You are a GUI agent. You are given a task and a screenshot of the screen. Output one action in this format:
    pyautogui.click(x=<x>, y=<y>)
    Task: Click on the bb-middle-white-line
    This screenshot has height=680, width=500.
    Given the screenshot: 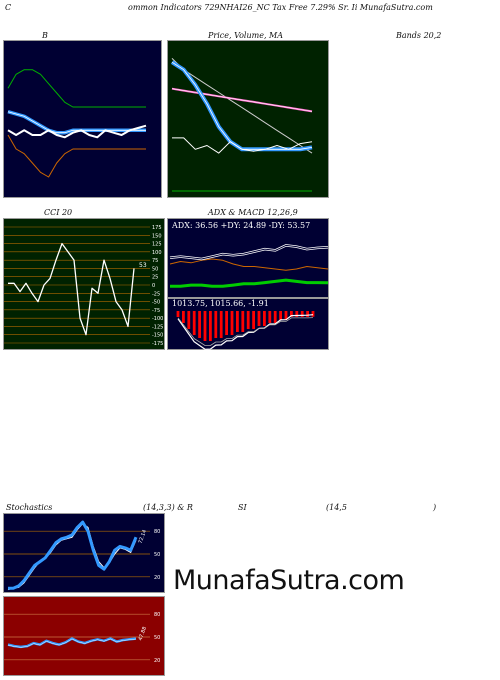 What is the action you would take?
    pyautogui.click(x=76, y=122)
    